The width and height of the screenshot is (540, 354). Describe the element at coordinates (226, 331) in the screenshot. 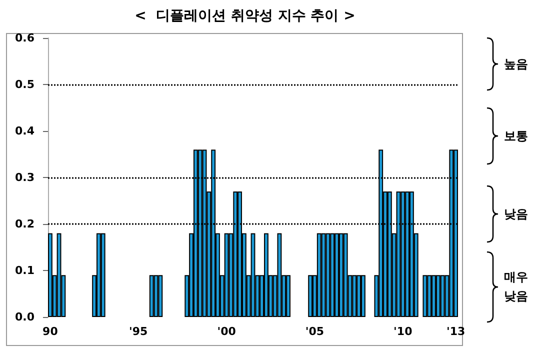

I see `x-tick-label: '00` at that location.